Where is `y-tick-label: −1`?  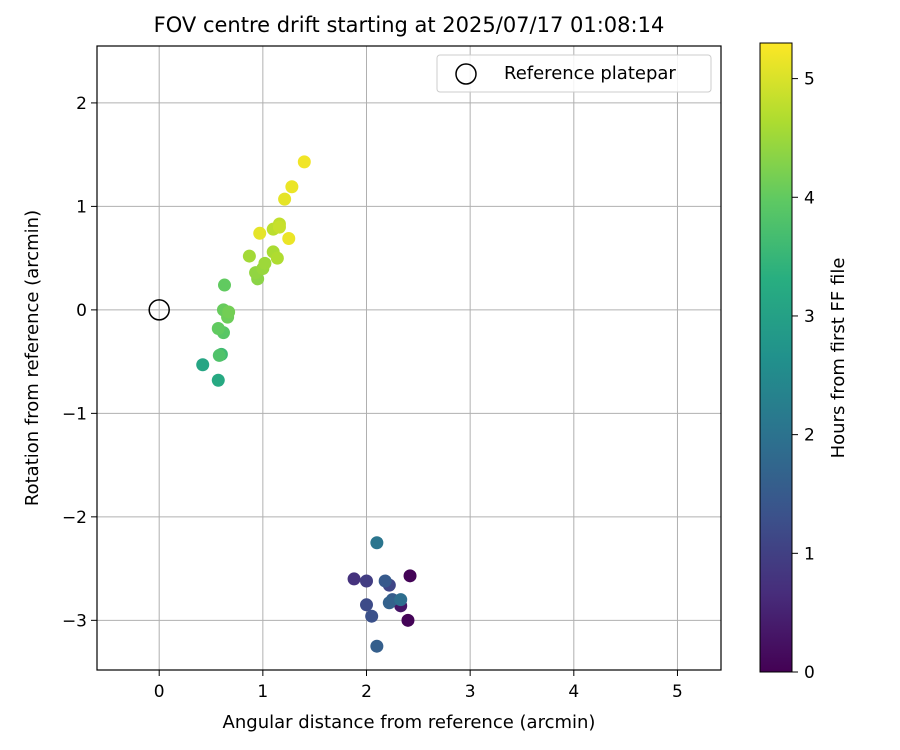
y-tick-label: −1 is located at coordinates (74, 414).